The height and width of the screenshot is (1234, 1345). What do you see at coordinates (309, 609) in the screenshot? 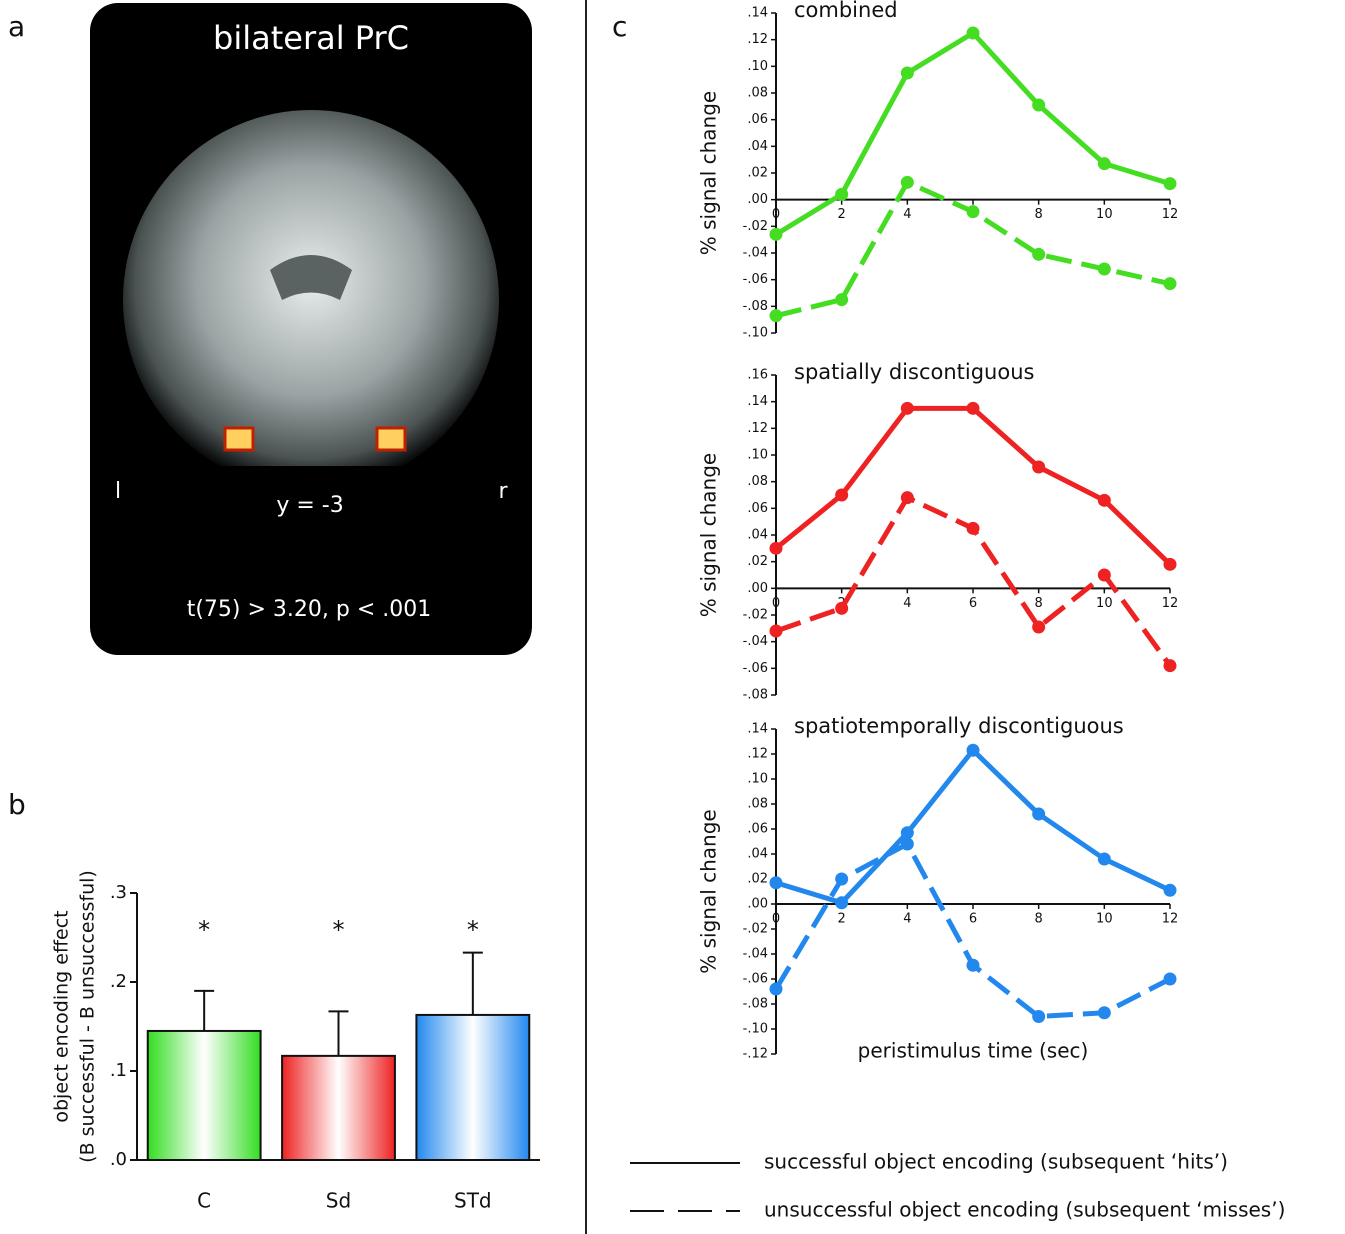
I see `threshold-label: t(75) > 3.20, p < .001` at bounding box center [309, 609].